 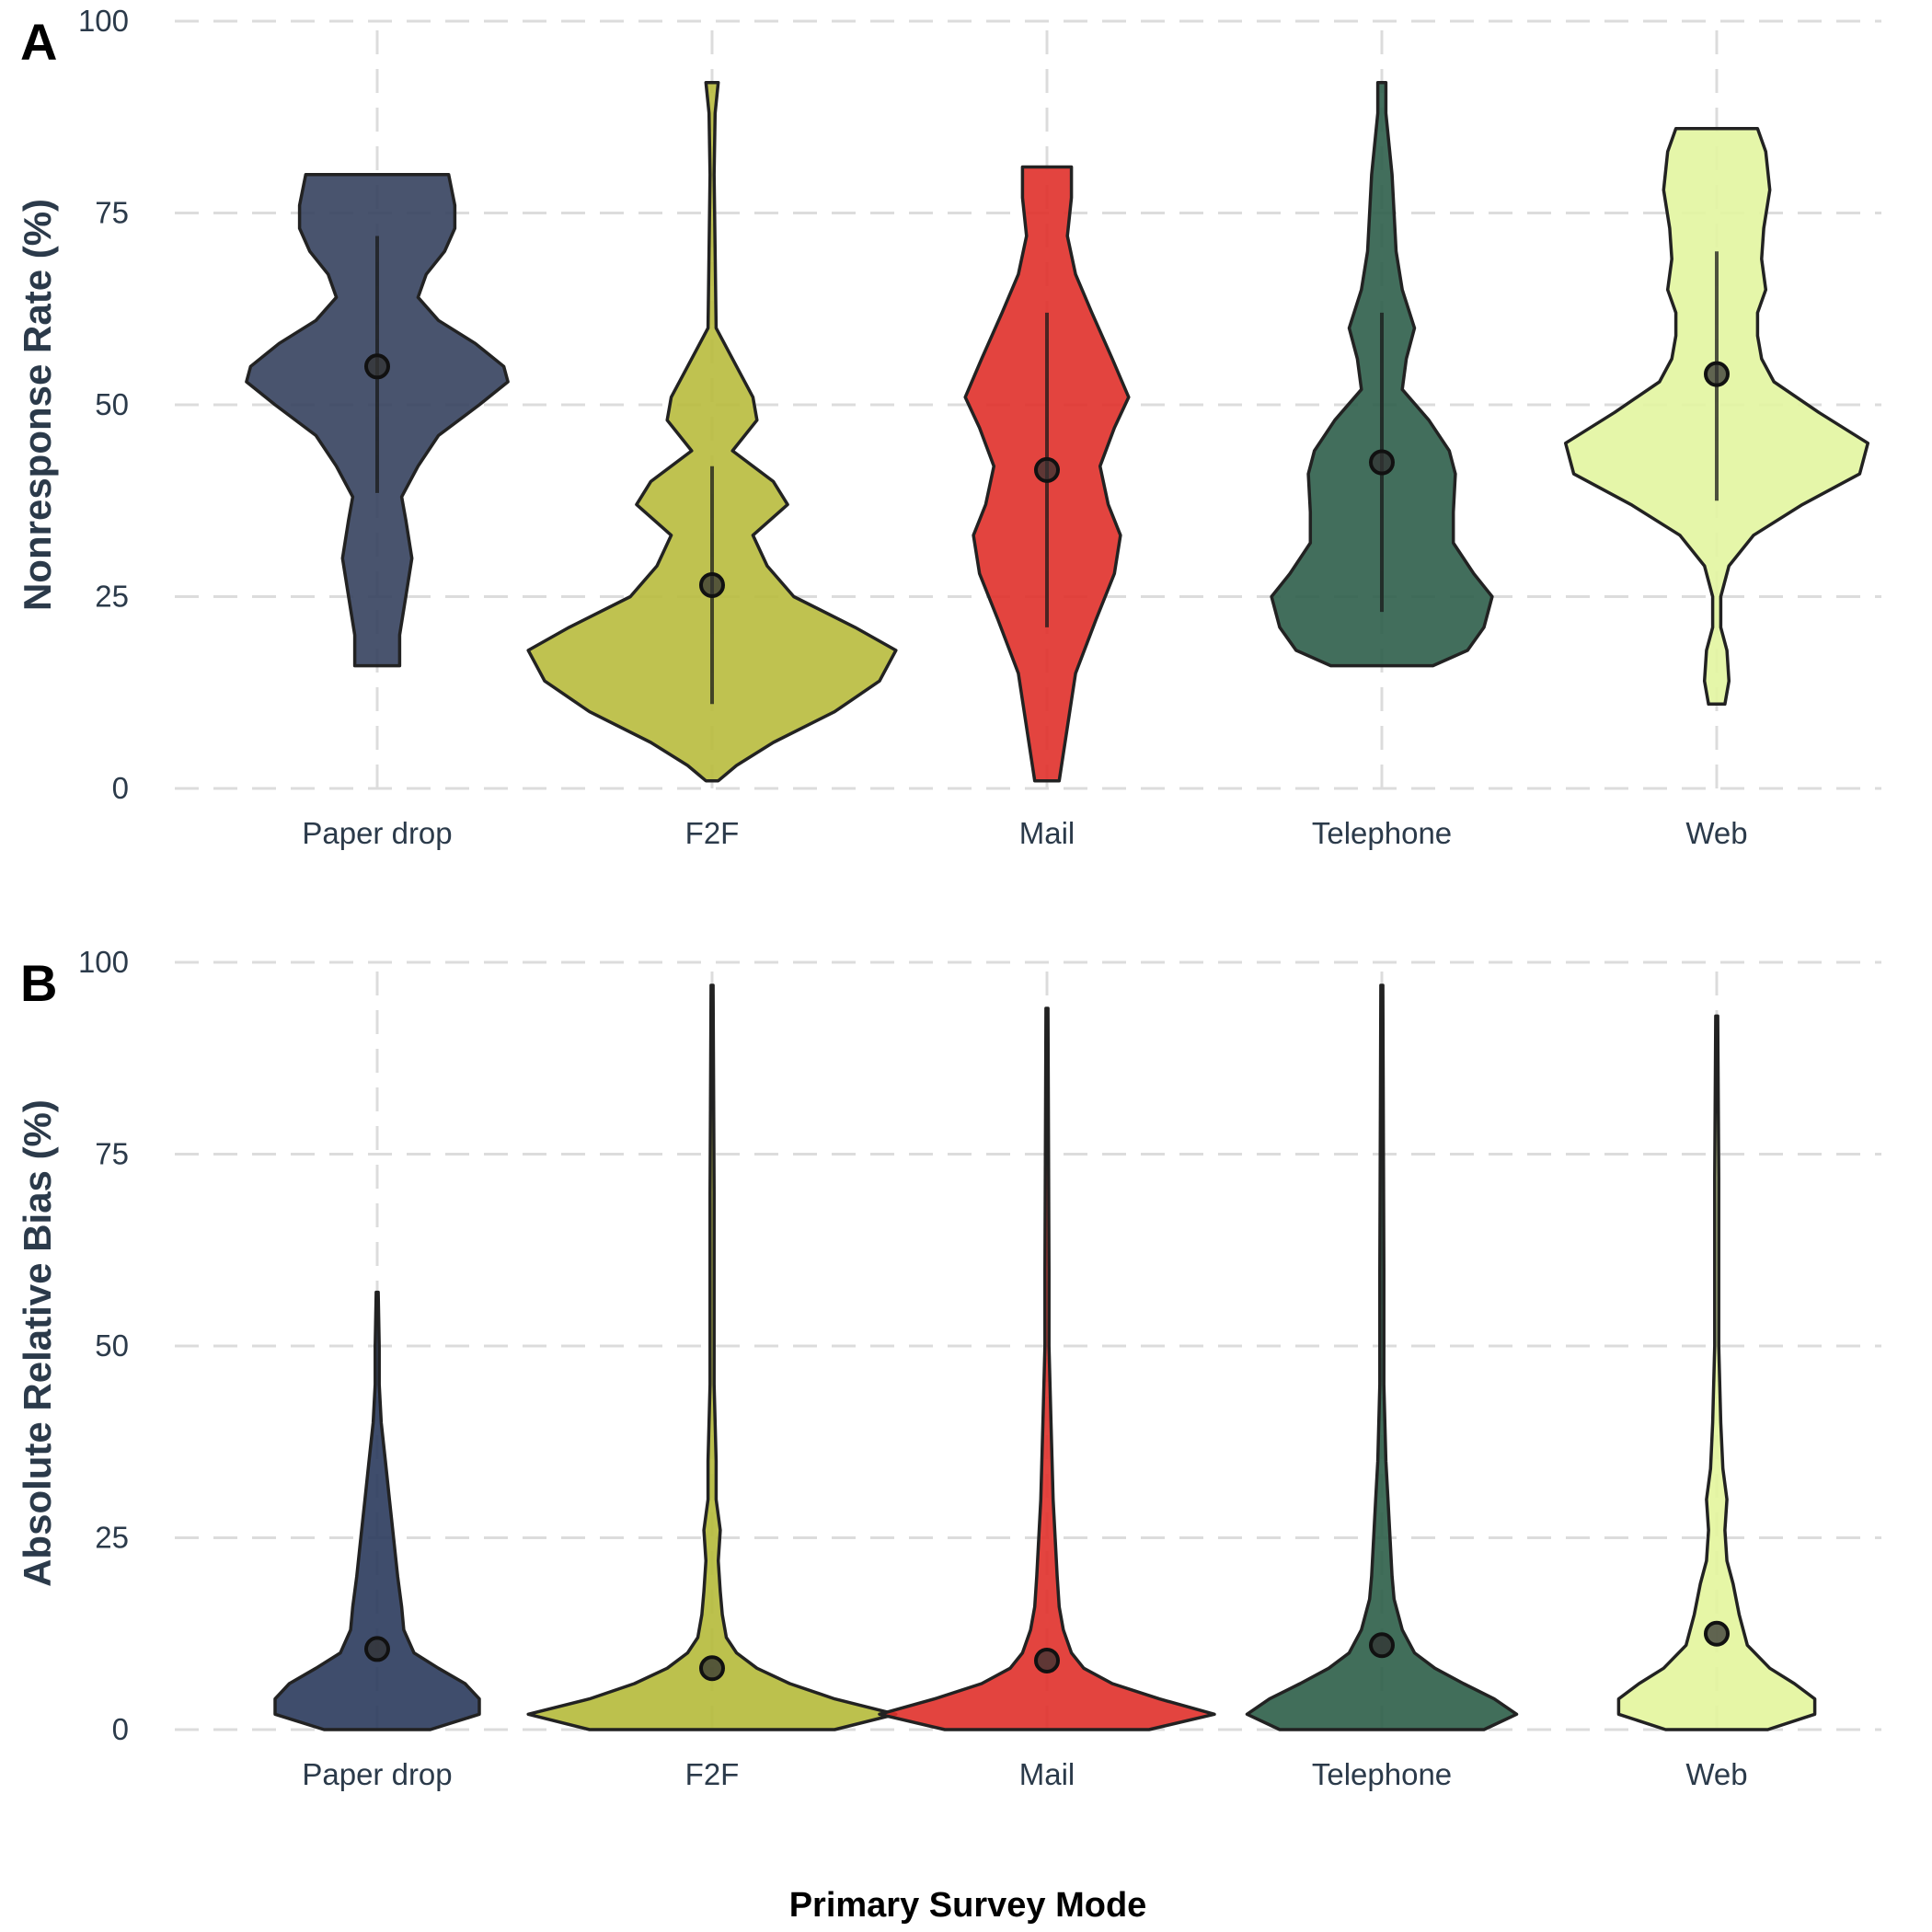 What do you see at coordinates (968, 1905) in the screenshot?
I see `x-axis-title: Primary Survey Mode` at bounding box center [968, 1905].